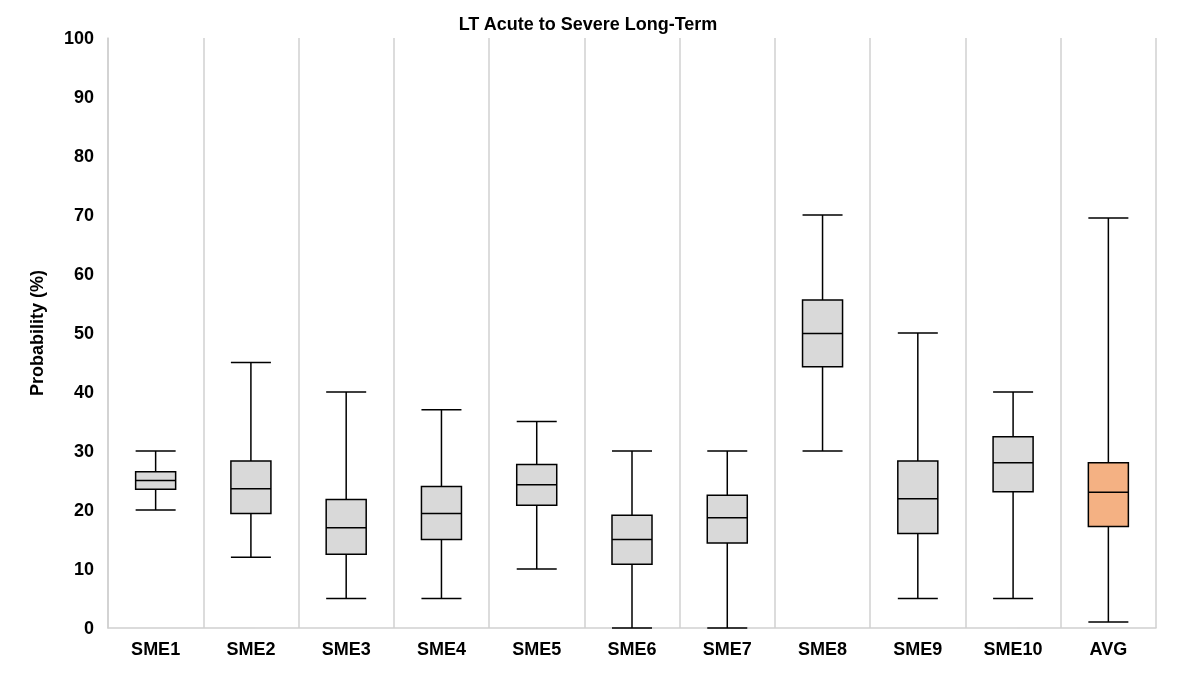 Image resolution: width=1180 pixels, height=677 pixels. I want to click on y-tick-label: 50, so click(83, 333).